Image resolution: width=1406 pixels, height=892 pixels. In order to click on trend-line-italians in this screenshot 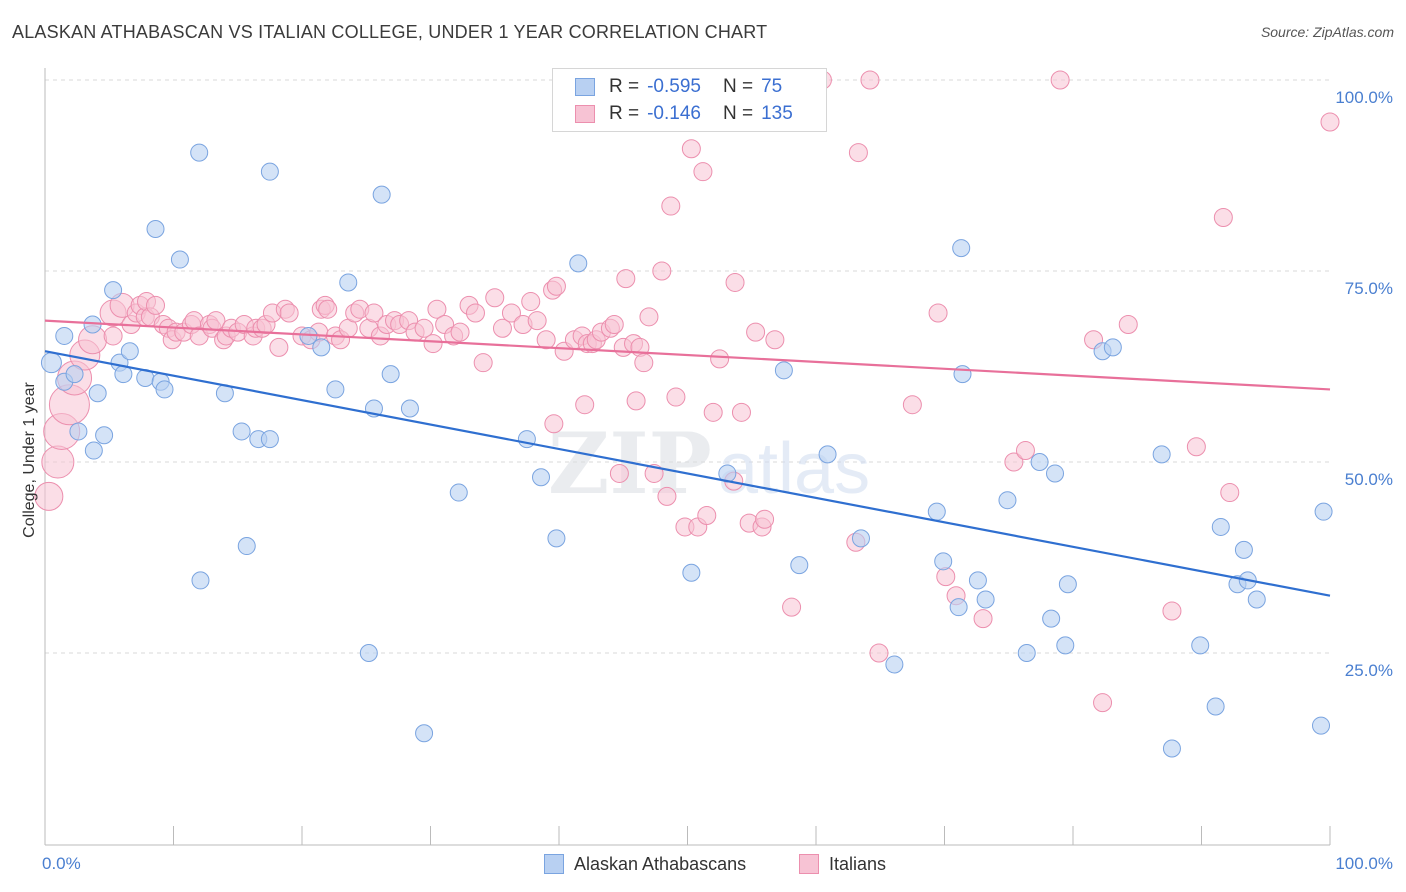, I will do `click(687, 355)`.